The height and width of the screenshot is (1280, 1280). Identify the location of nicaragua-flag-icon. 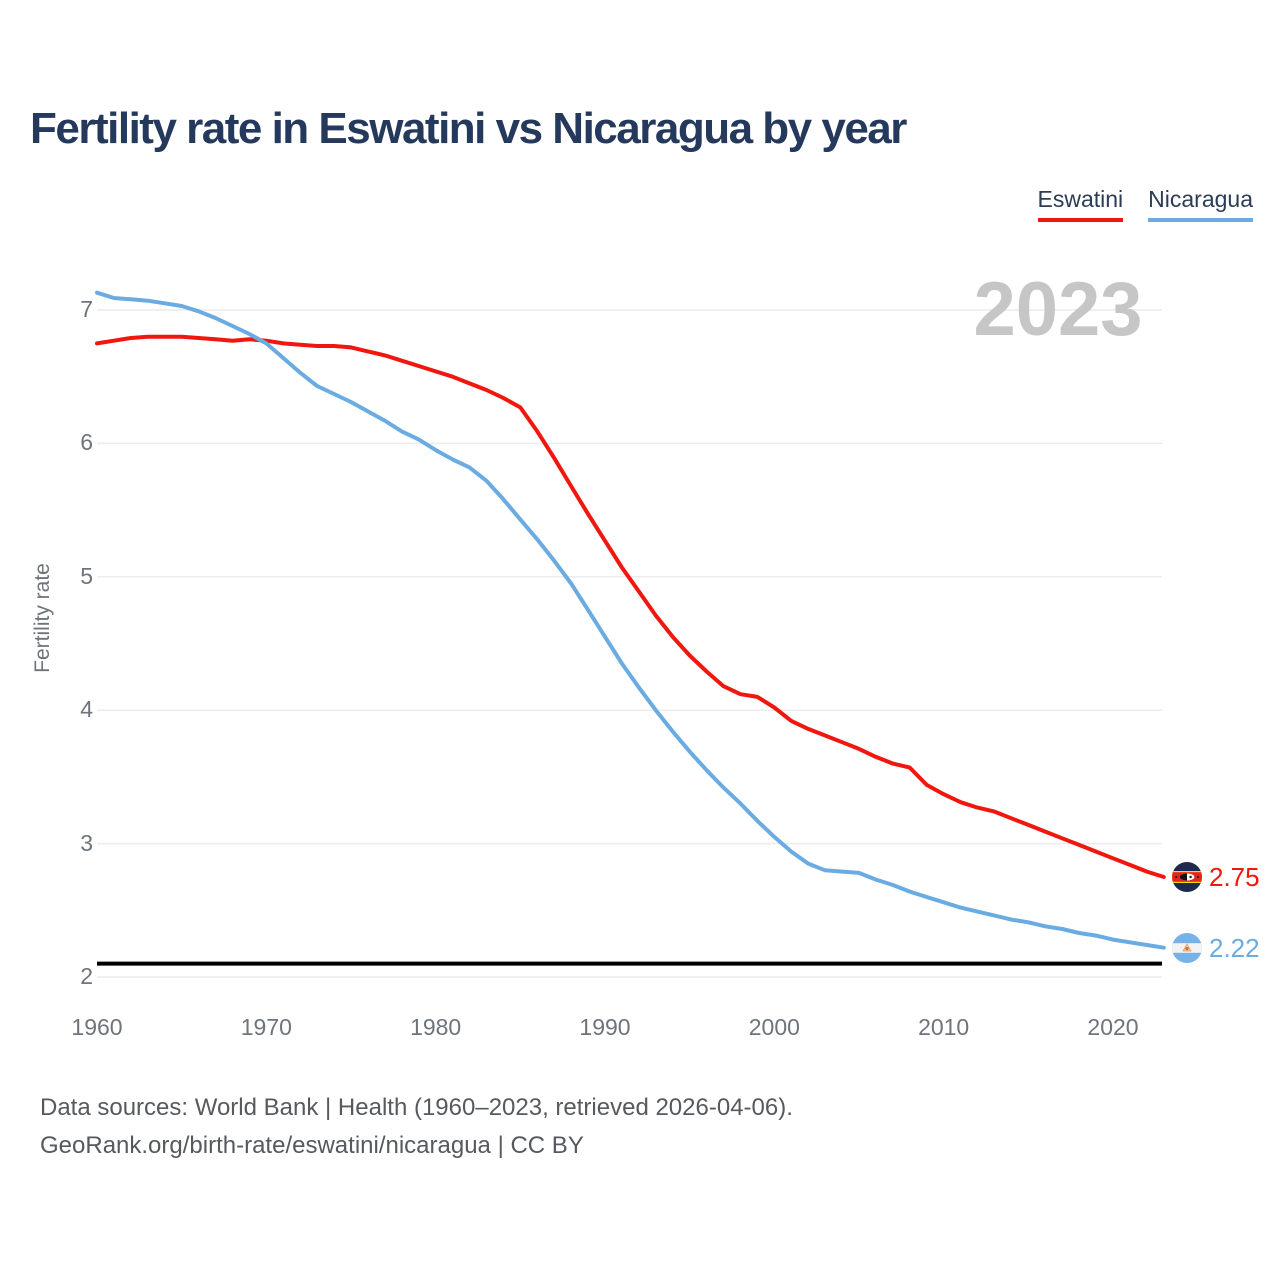
(1187, 947).